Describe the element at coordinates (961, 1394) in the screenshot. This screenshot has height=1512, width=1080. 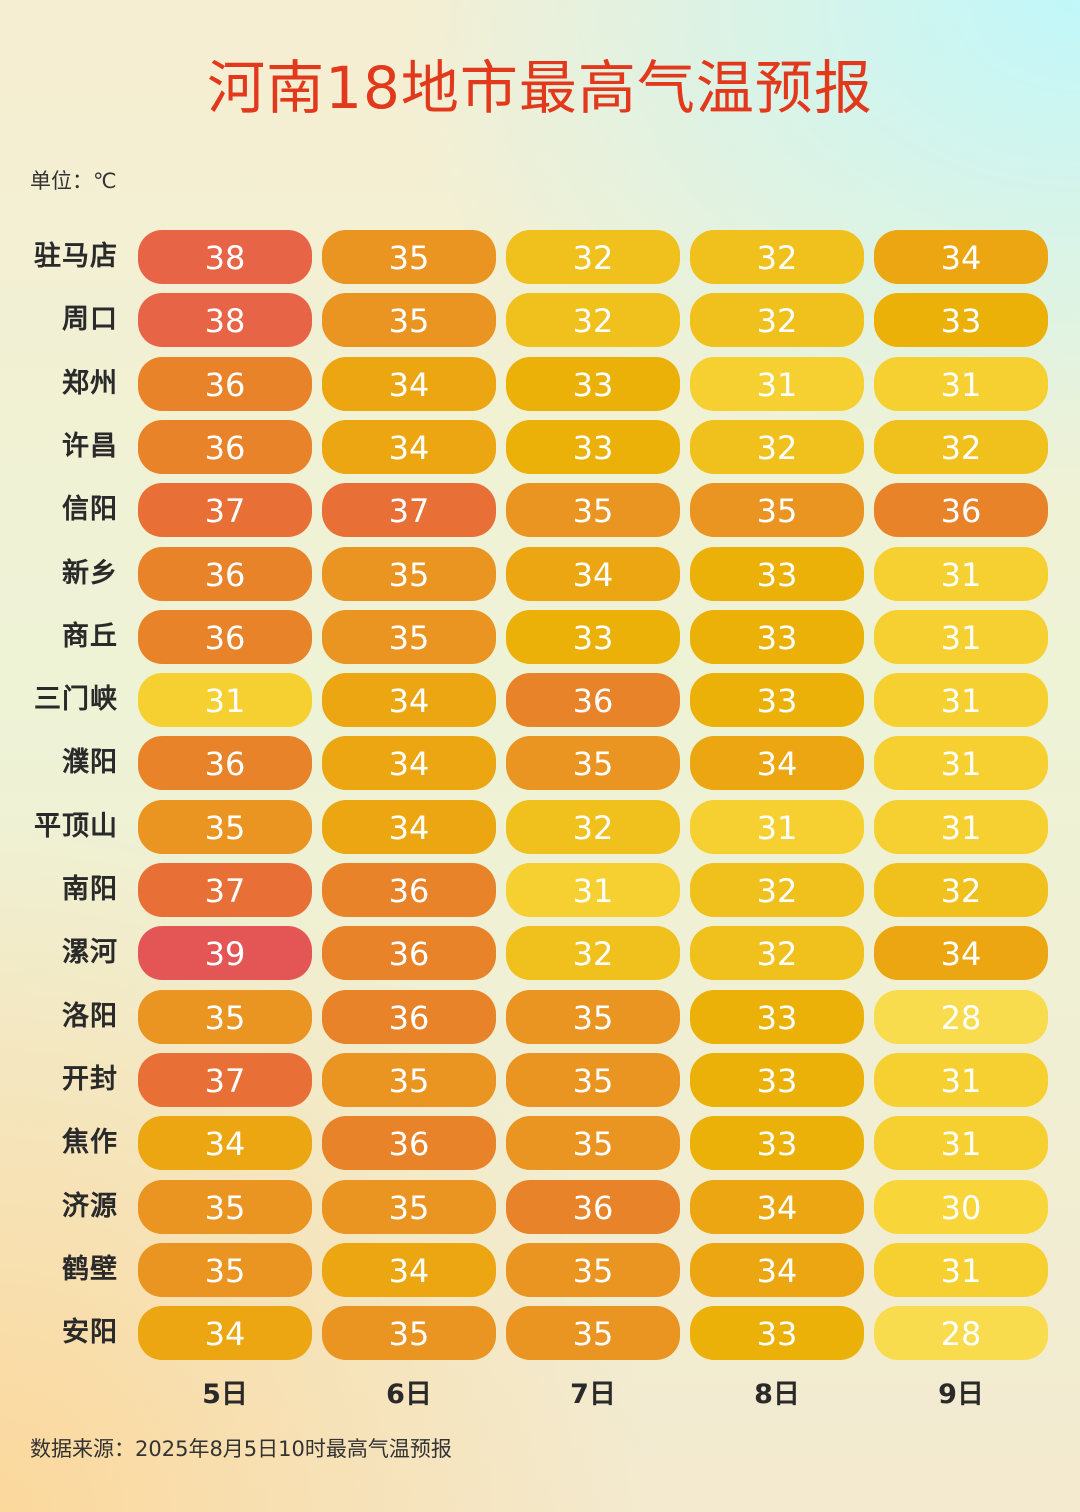
I see `day-label: 9日` at that location.